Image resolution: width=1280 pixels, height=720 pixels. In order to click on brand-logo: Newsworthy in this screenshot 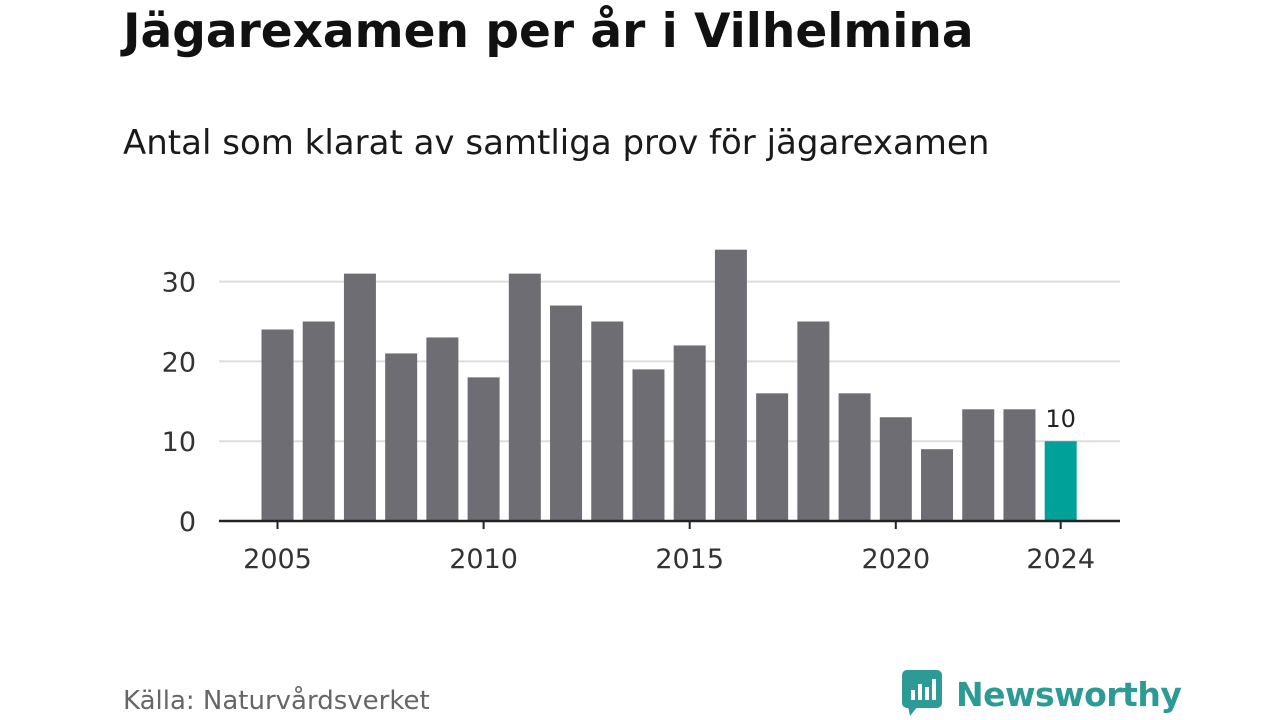, I will do `click(1042, 694)`.